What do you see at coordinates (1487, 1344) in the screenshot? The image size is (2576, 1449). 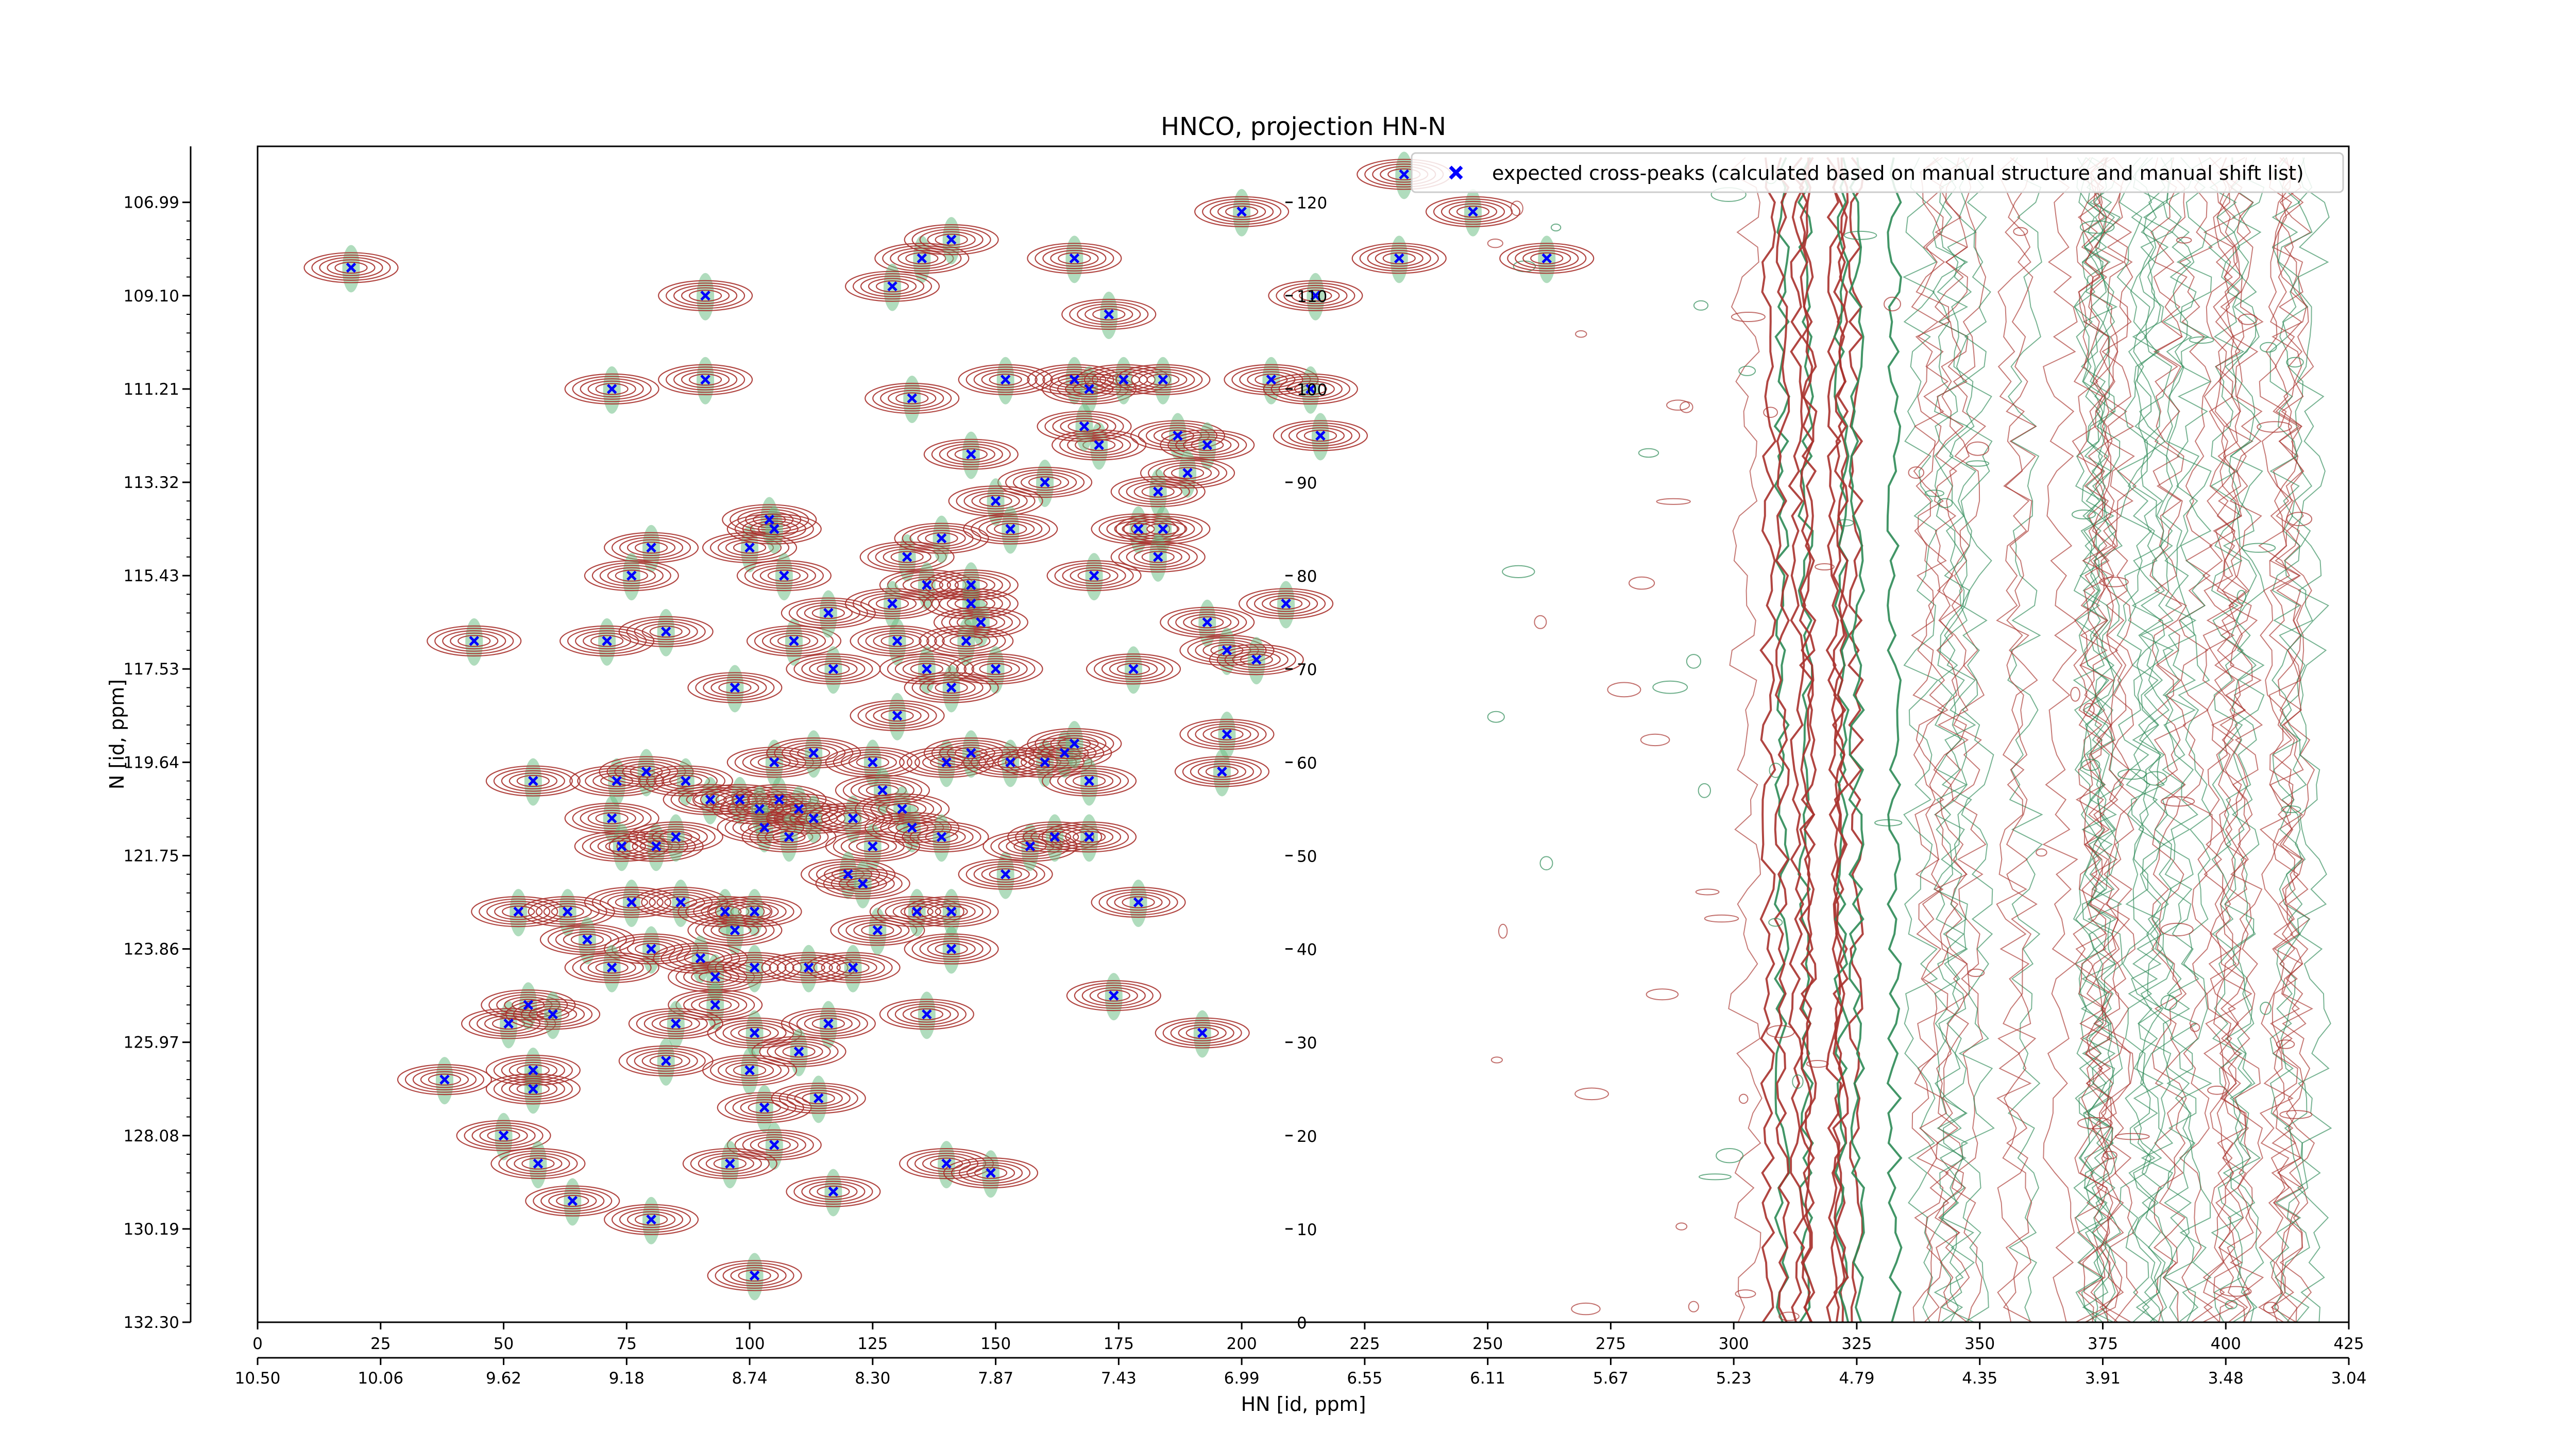 I see `x-index-tick-label: 250` at bounding box center [1487, 1344].